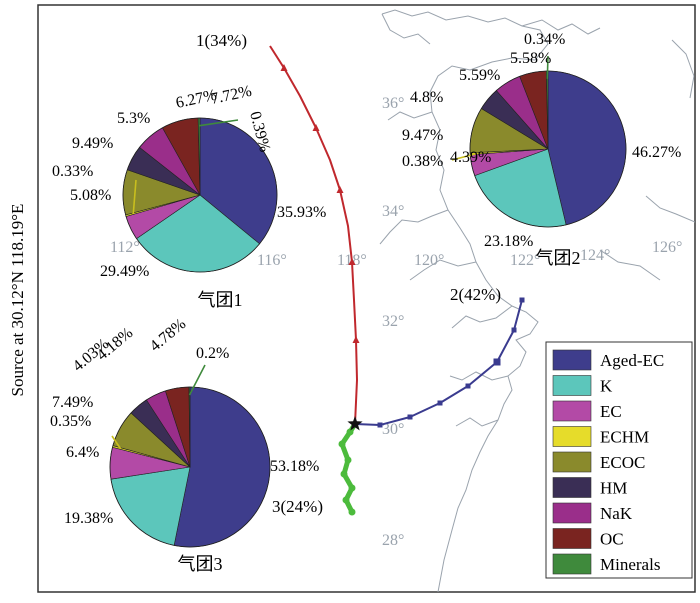 Image resolution: width=700 pixels, height=603 pixels. I want to click on trajectory-2: 2(42%), so click(439, 356).